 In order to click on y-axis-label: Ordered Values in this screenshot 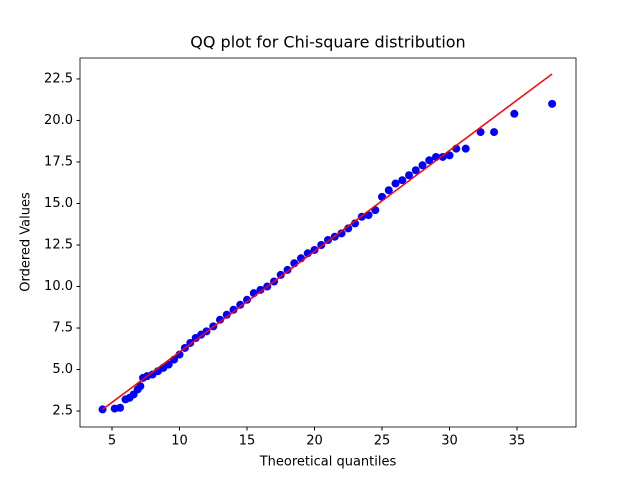, I will do `click(26, 242)`.